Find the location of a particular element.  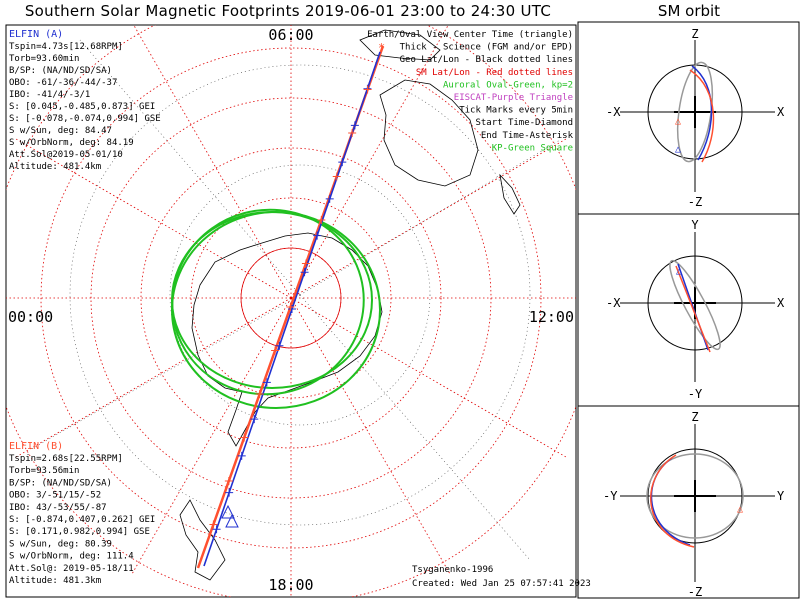

elfin-b-info-line: OBO: 3/-51/15/-52 is located at coordinates (55, 496).